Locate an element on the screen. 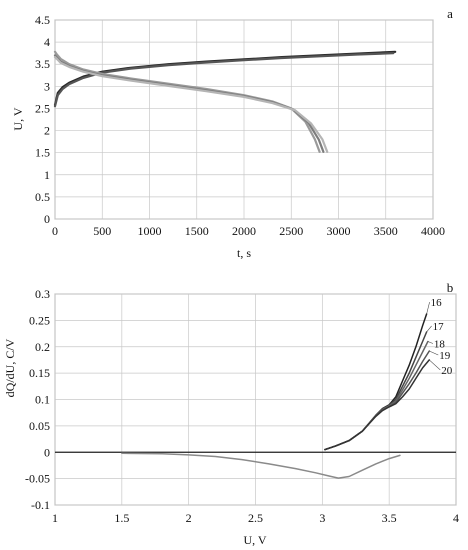  panel-letter-b: b is located at coordinates (450, 287).